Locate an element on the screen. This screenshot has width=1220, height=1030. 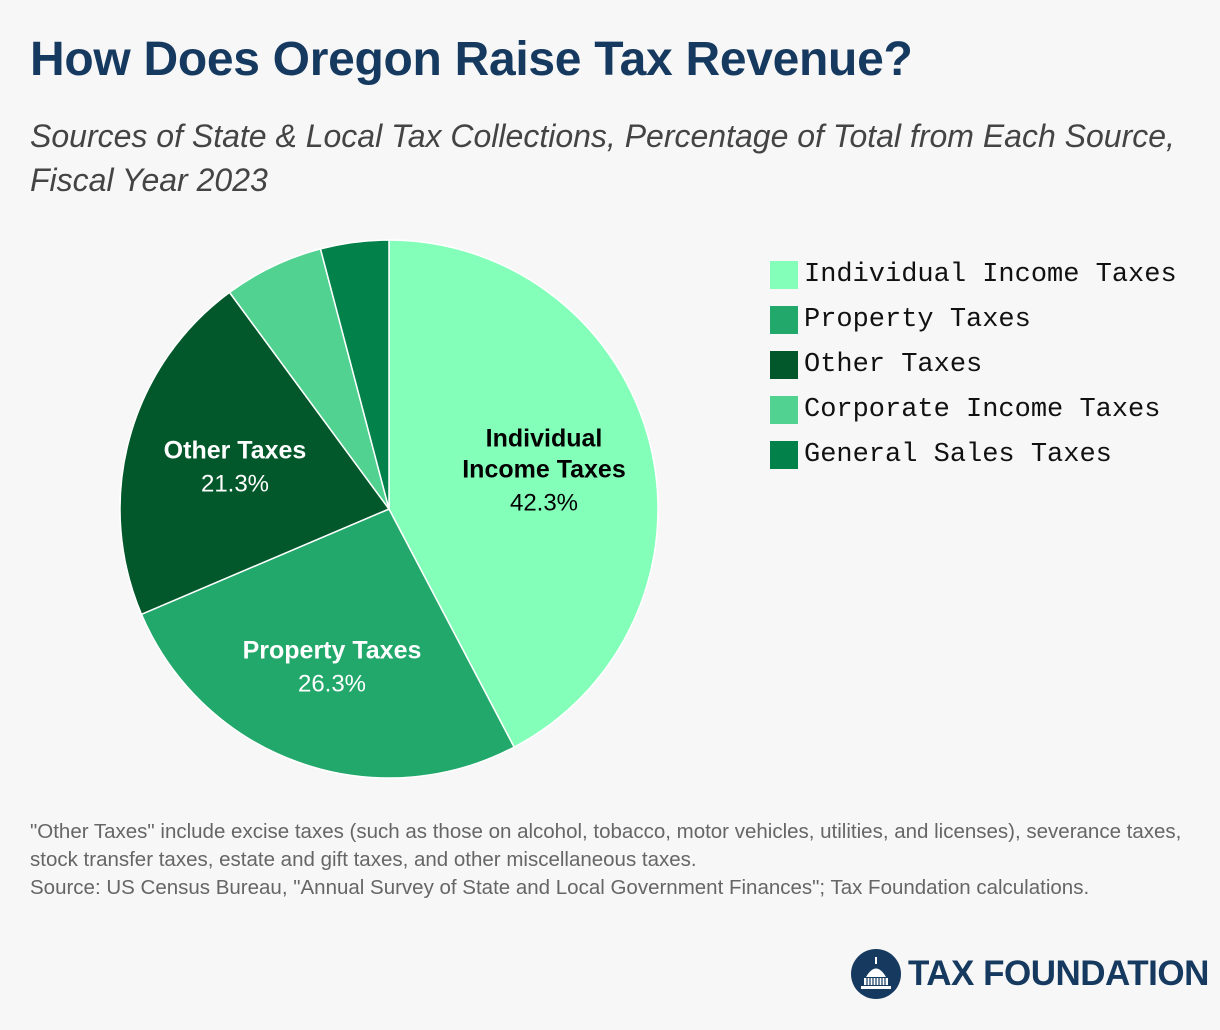
slice-value-label: 21.3% is located at coordinates (235, 483).